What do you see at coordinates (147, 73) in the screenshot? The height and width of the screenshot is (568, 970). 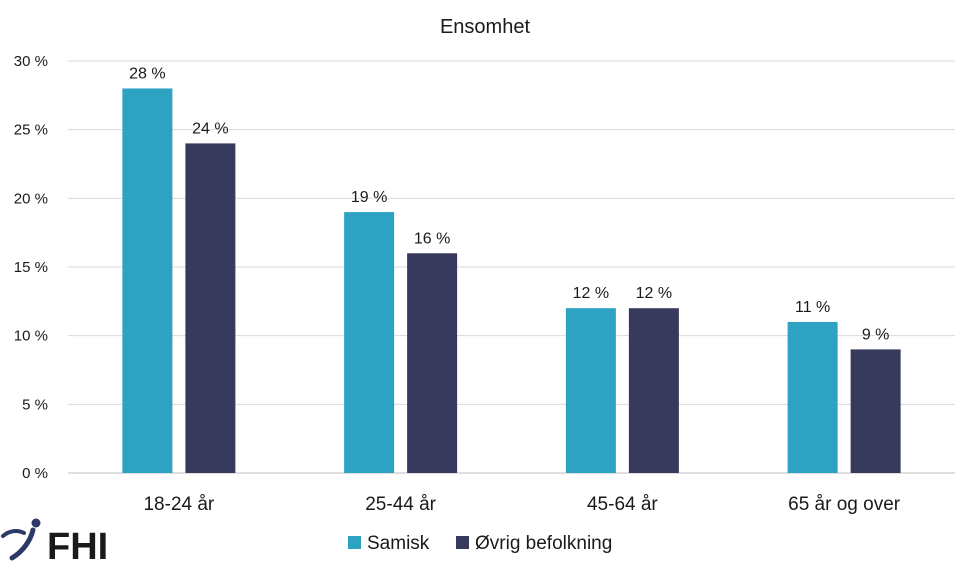 I see `data-label: 28 %` at bounding box center [147, 73].